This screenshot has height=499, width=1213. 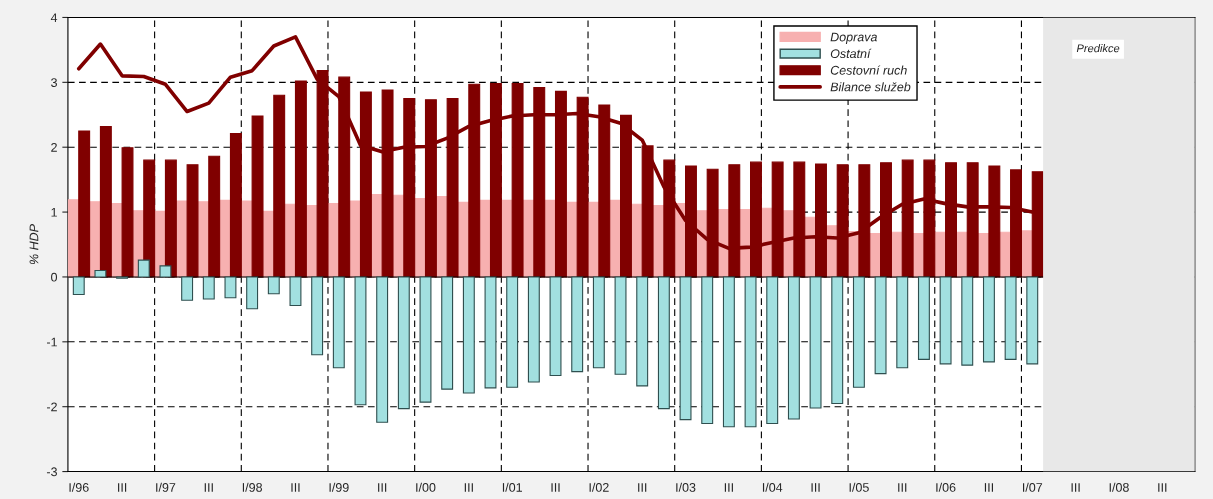 I want to click on y-tick-label: 3, so click(x=54, y=82).